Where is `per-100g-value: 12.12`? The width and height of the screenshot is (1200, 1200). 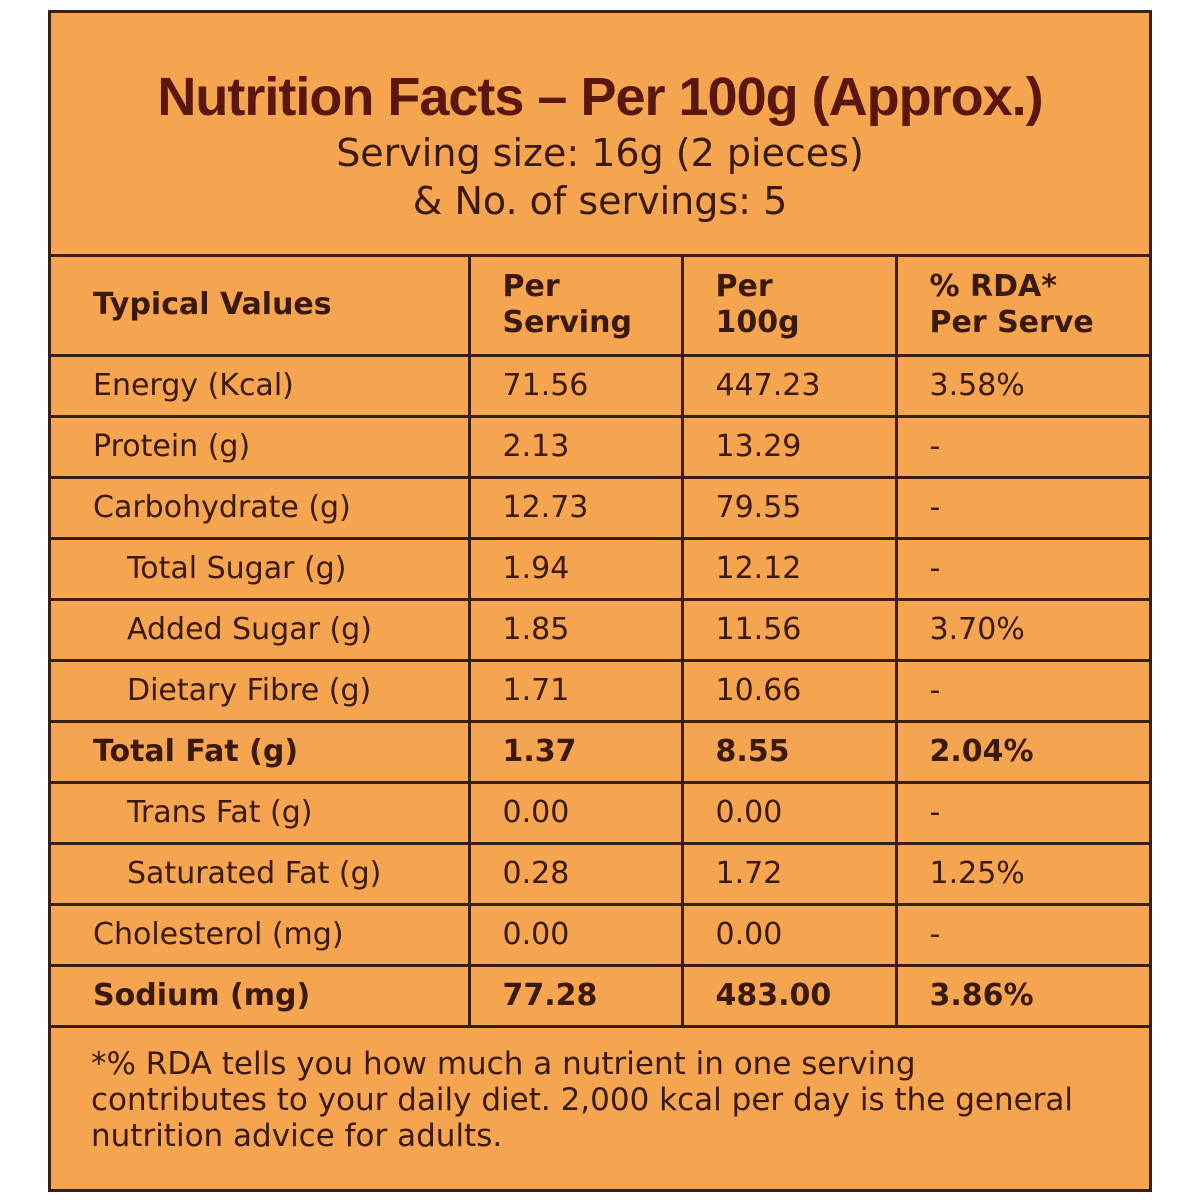
per-100g-value: 12.12 is located at coordinates (790, 569).